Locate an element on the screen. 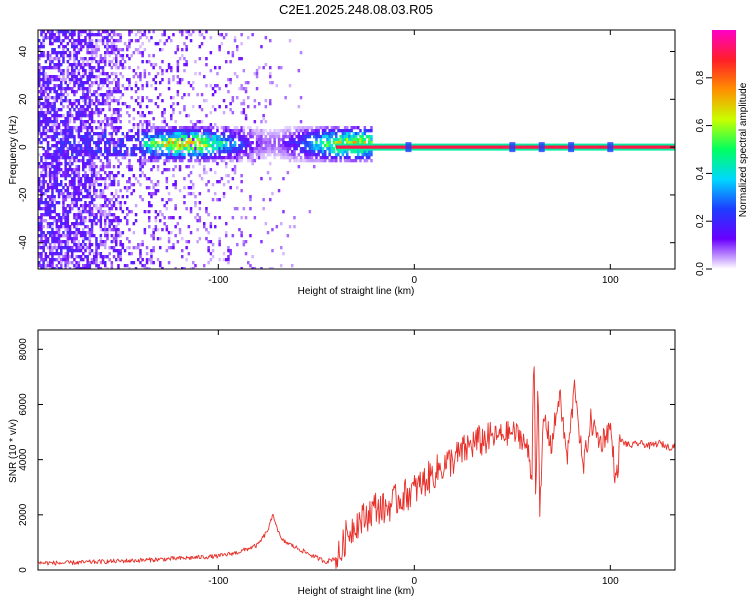  colorbar-tick-label: 0.2 is located at coordinates (700, 221).